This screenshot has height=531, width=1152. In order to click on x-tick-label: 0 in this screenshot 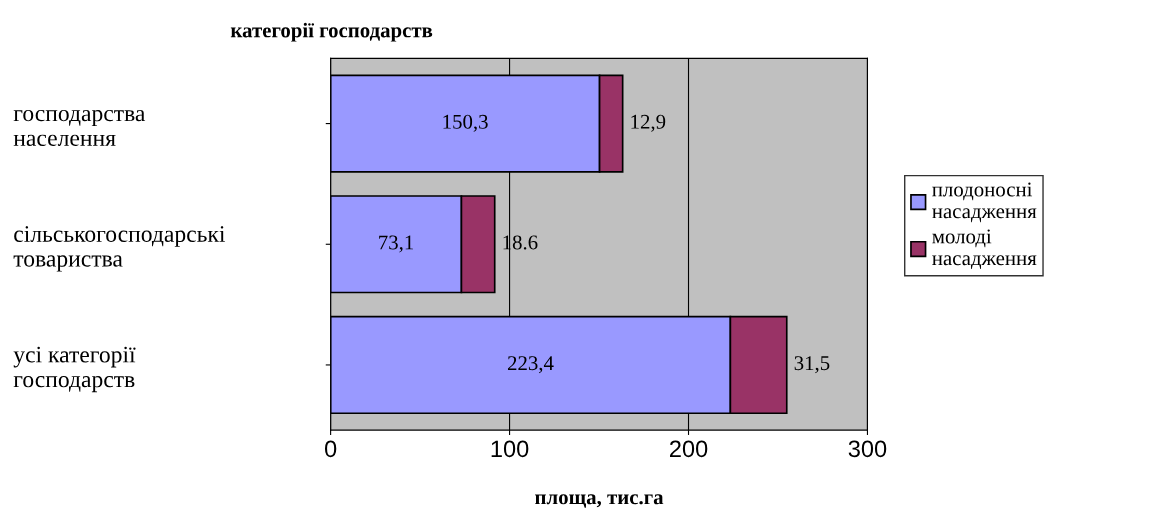, I will do `click(330, 449)`.